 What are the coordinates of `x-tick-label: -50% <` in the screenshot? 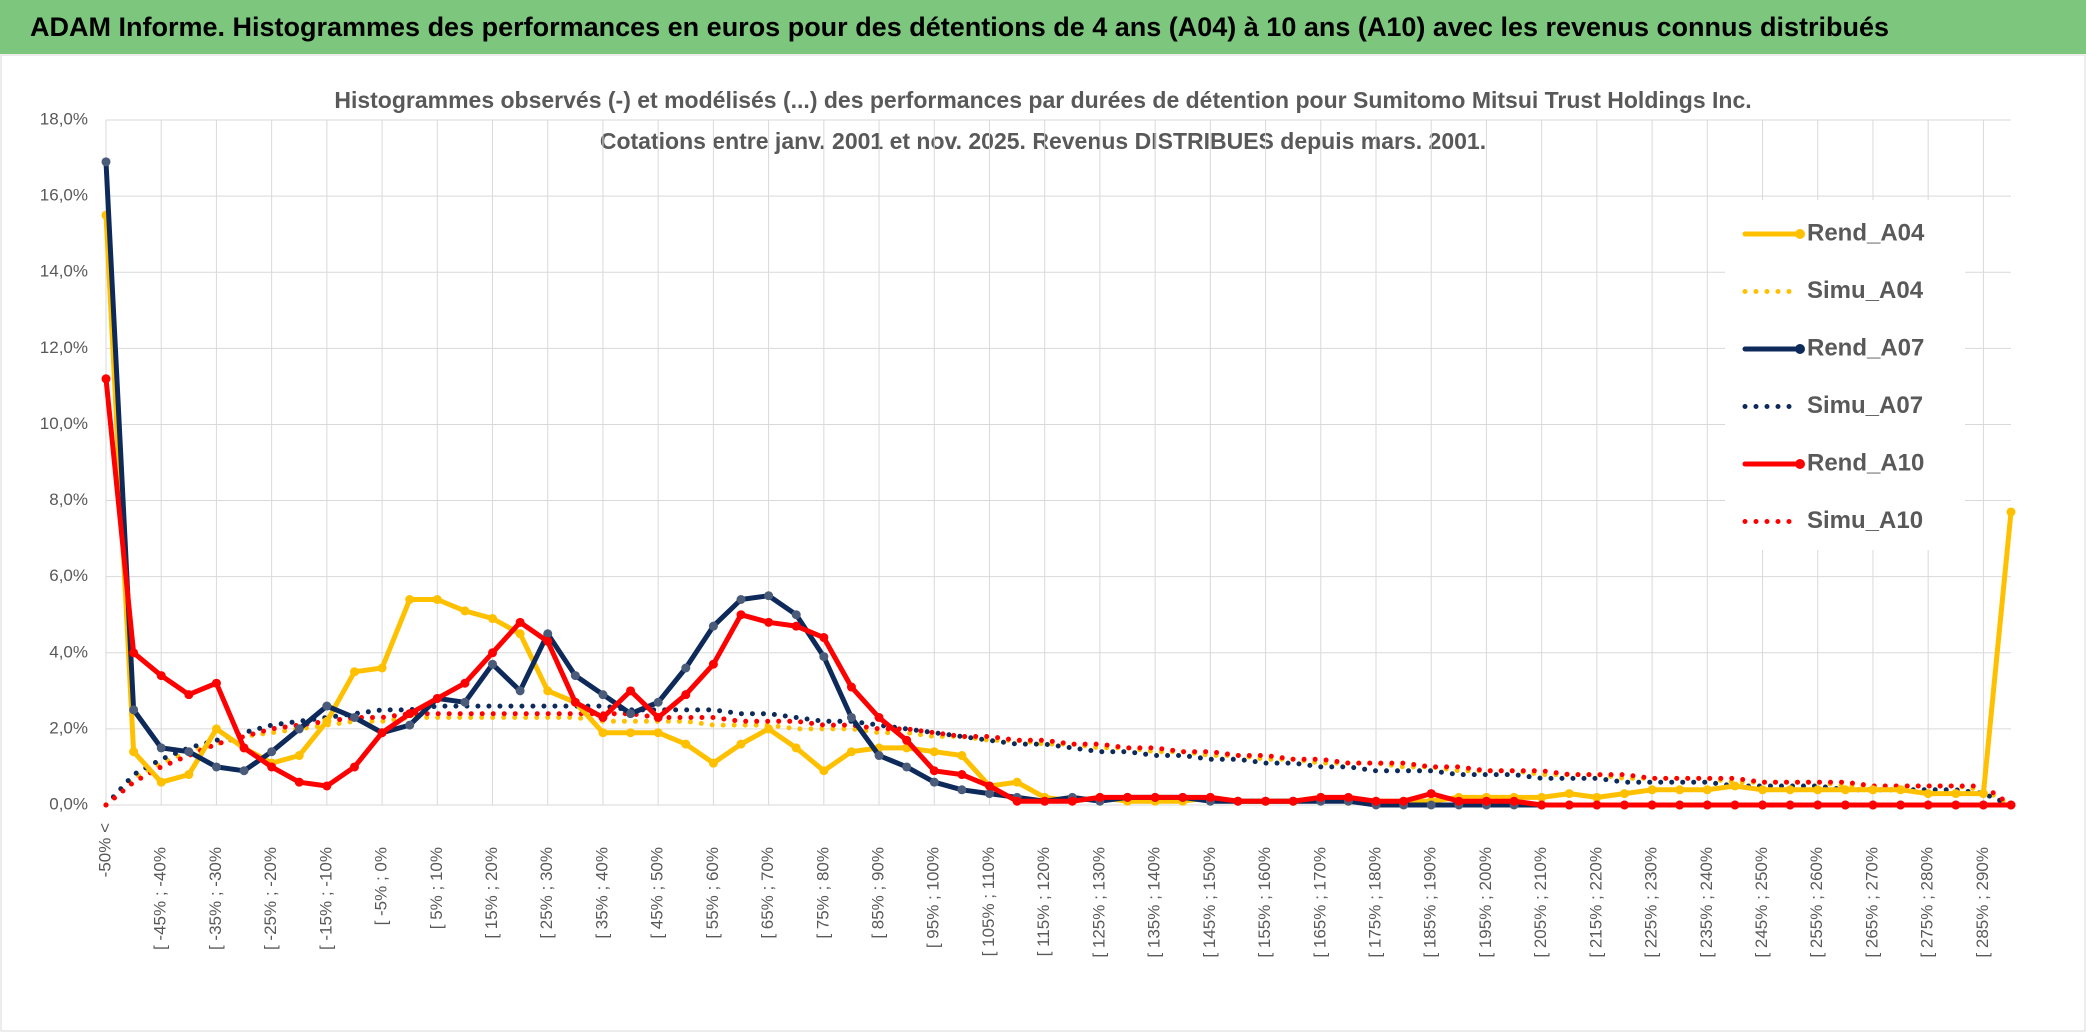 It's located at (104, 850).